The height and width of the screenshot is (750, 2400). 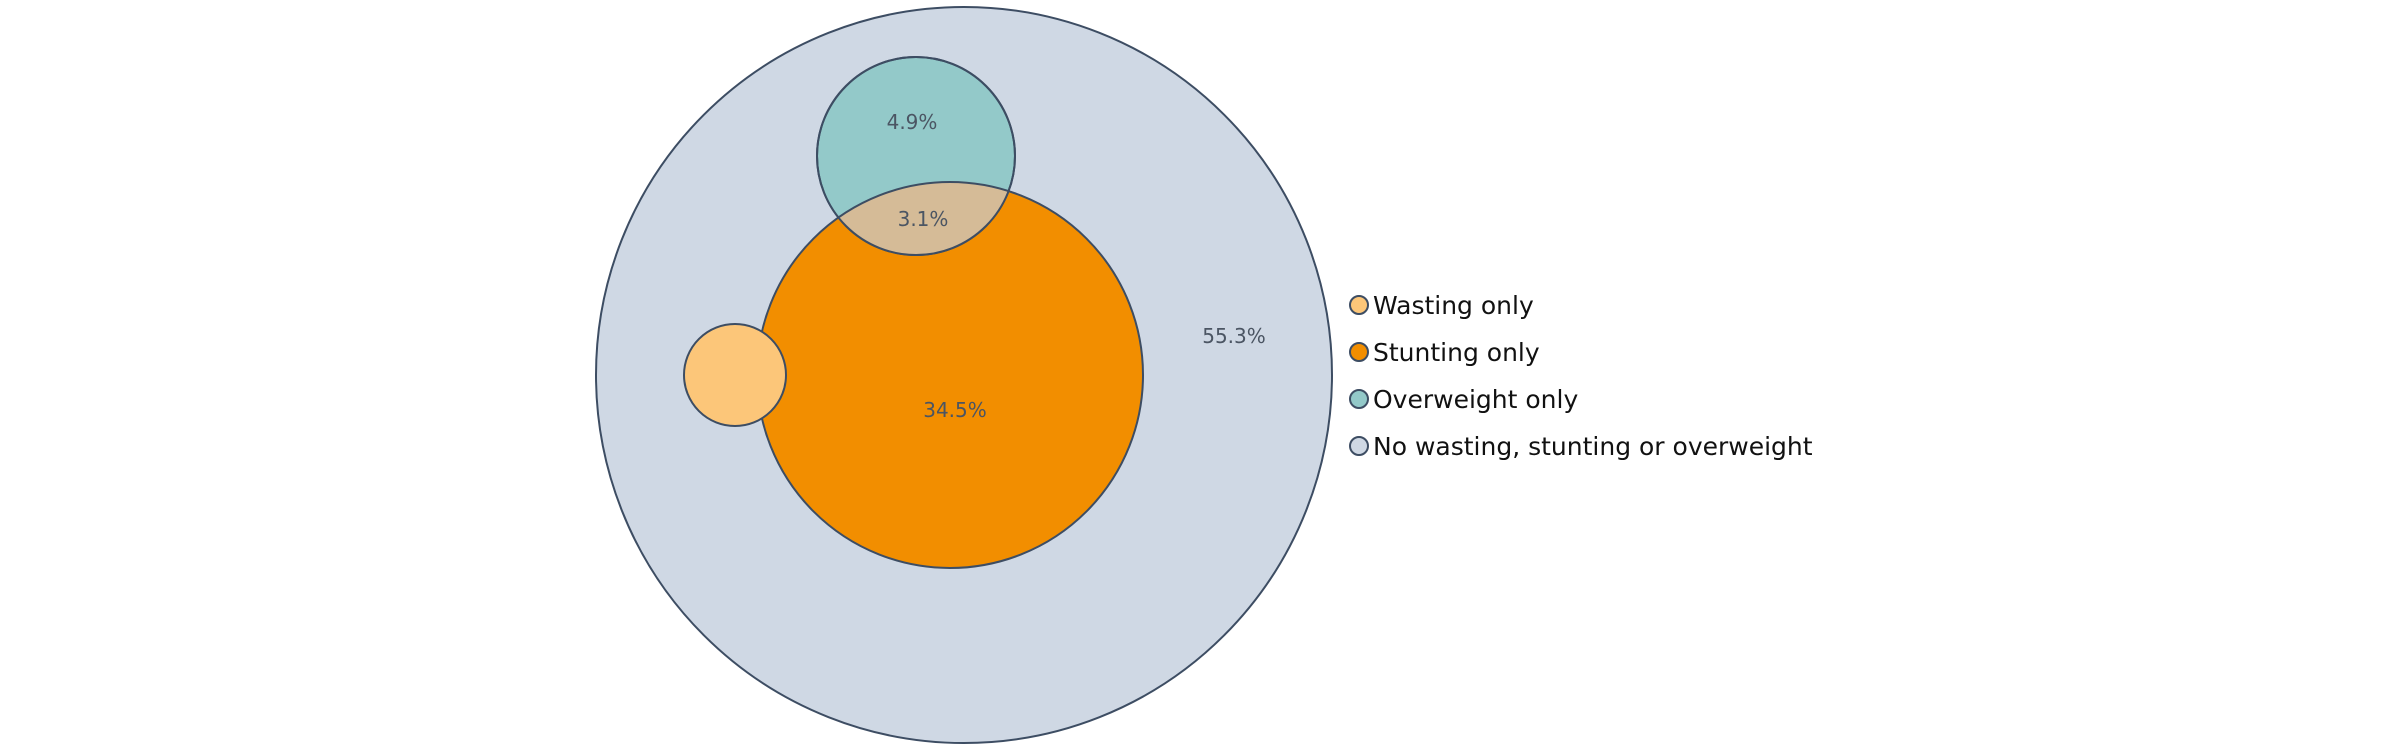 I want to click on legend-swatch-none, so click(x=1359, y=446).